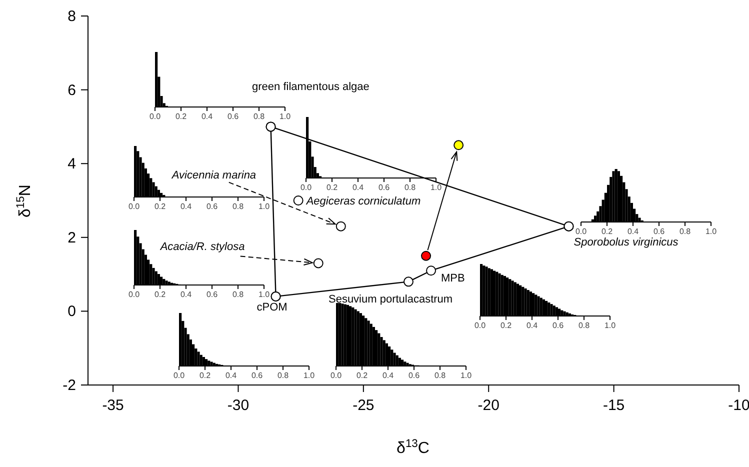 This screenshot has height=467, width=749. Describe the element at coordinates (238, 405) in the screenshot. I see `x-tick-label: -30` at that location.